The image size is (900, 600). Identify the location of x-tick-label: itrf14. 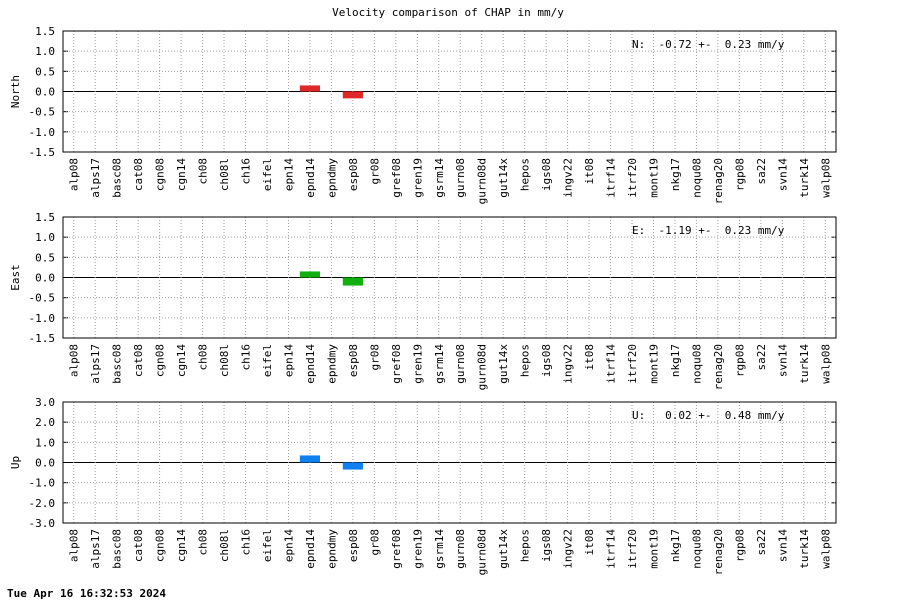
(611, 178).